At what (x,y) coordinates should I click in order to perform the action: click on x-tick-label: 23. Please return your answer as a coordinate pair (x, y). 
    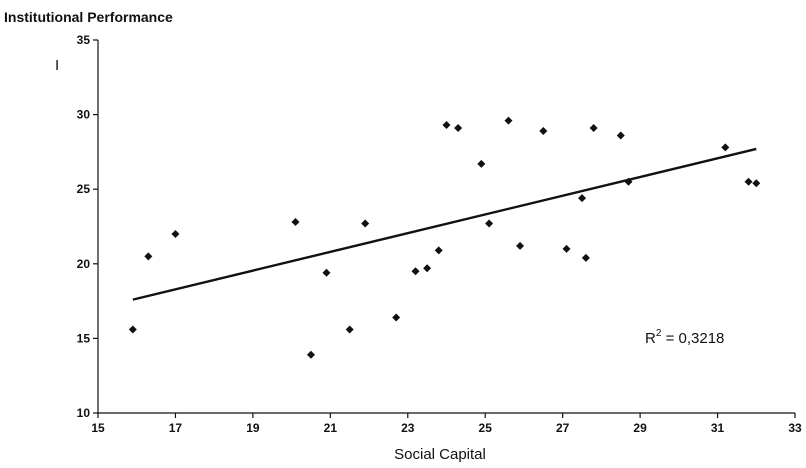
    Looking at the image, I should click on (408, 428).